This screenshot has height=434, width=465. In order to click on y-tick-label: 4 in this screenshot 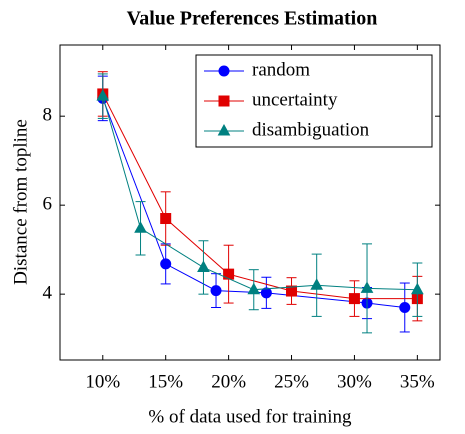, I will do `click(48, 293)`.